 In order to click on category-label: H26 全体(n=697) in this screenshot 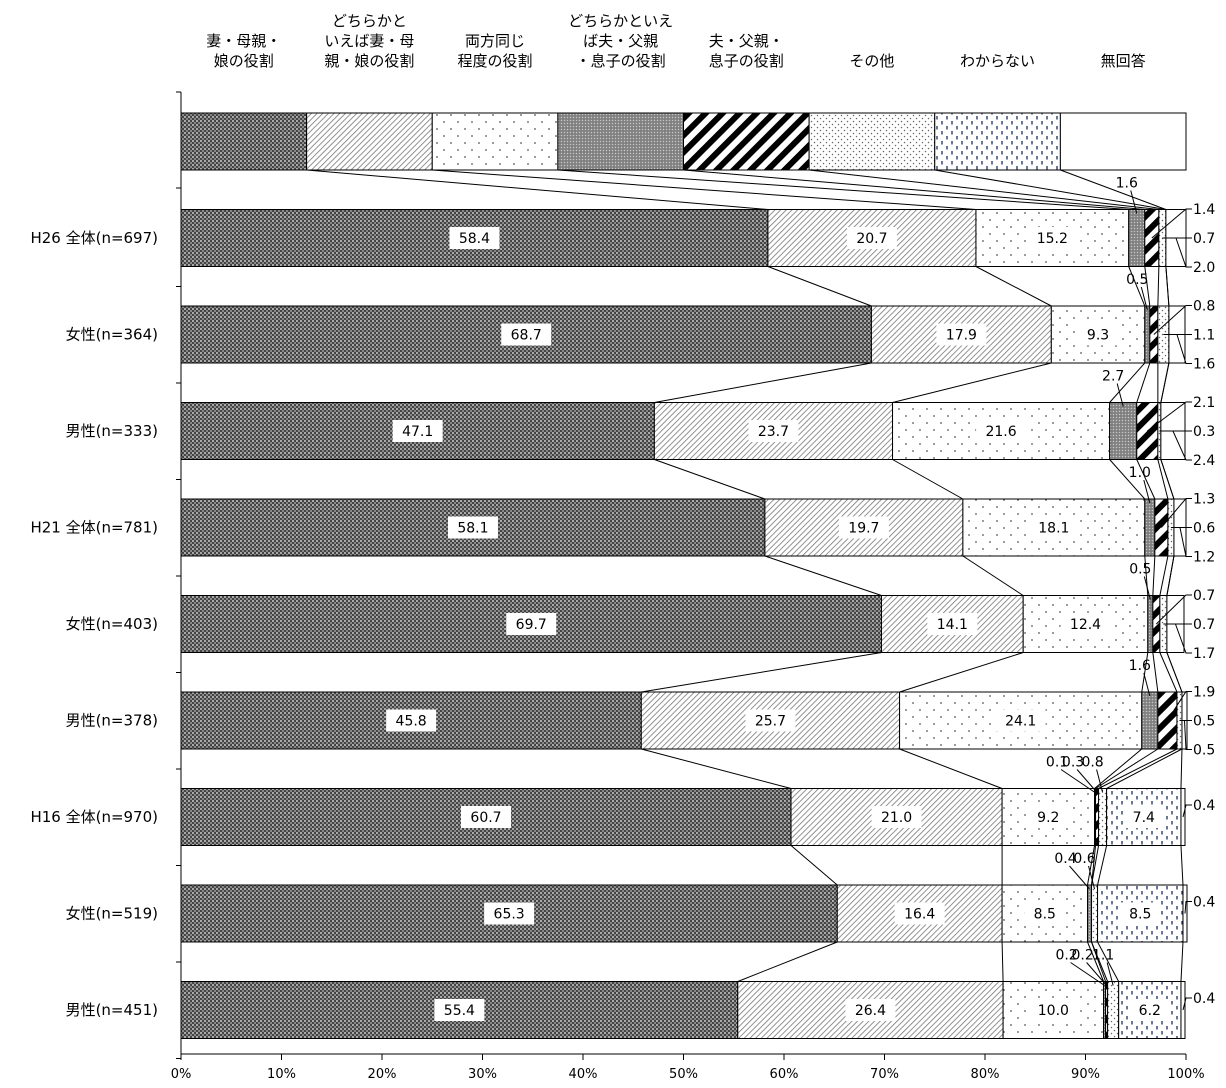, I will do `click(94, 238)`.